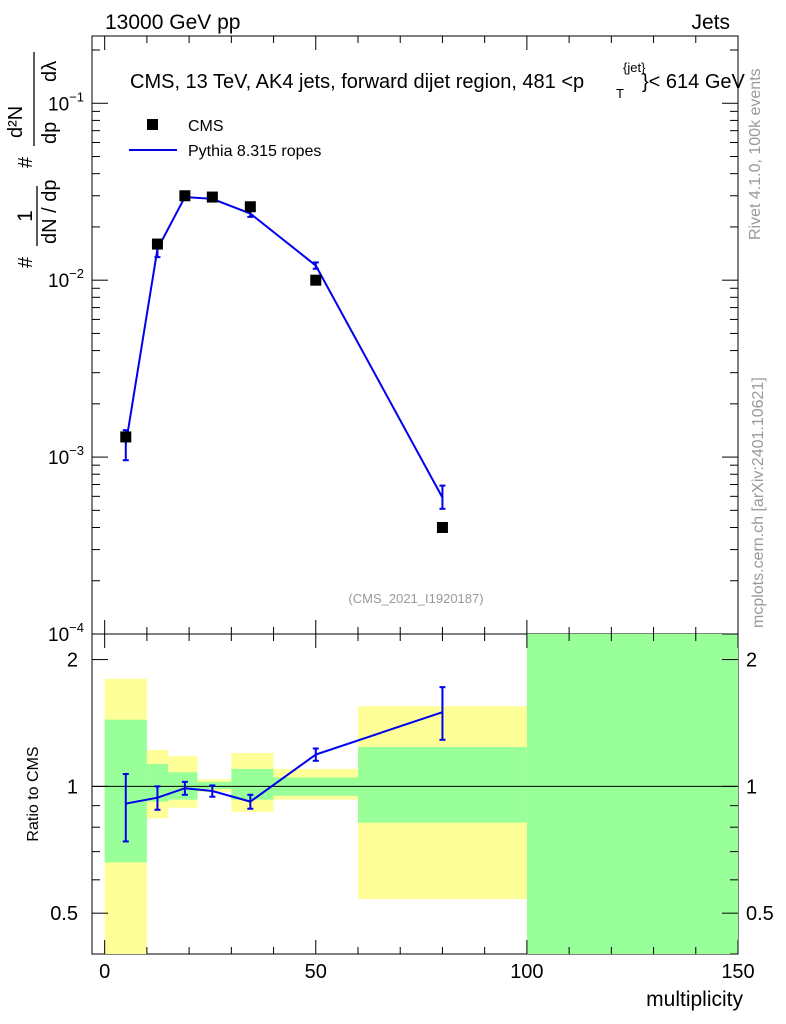 Image resolution: width=786 pixels, height=1024 pixels. What do you see at coordinates (254, 151) in the screenshot?
I see `legend-pythia-label: Pythia 8.315 ropes` at bounding box center [254, 151].